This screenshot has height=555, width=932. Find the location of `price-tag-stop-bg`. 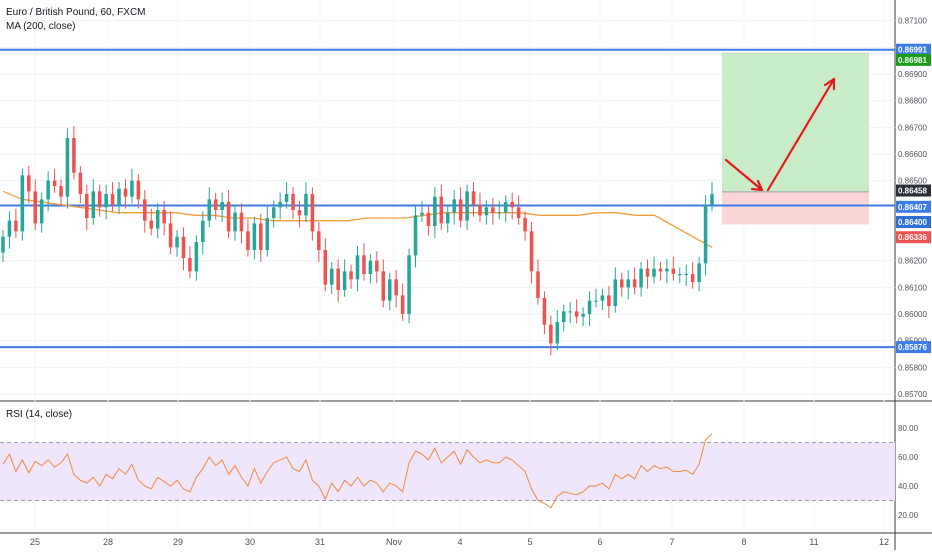

price-tag-stop-bg is located at coordinates (913, 222).